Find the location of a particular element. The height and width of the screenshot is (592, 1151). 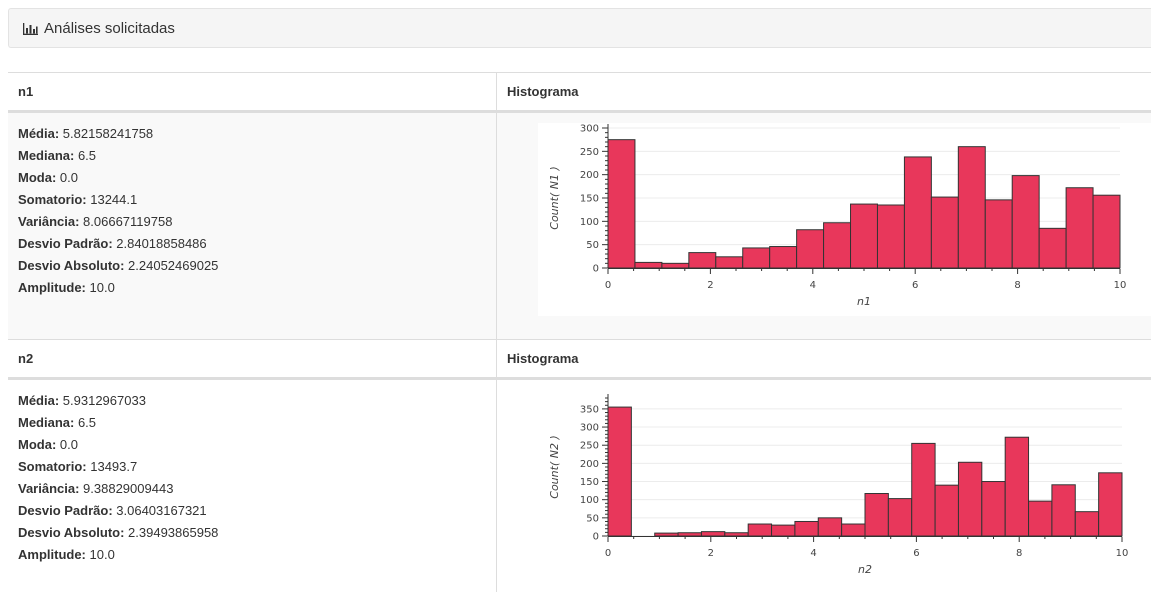

stat-line: Variância: 8.06667119758 is located at coordinates (252, 222).